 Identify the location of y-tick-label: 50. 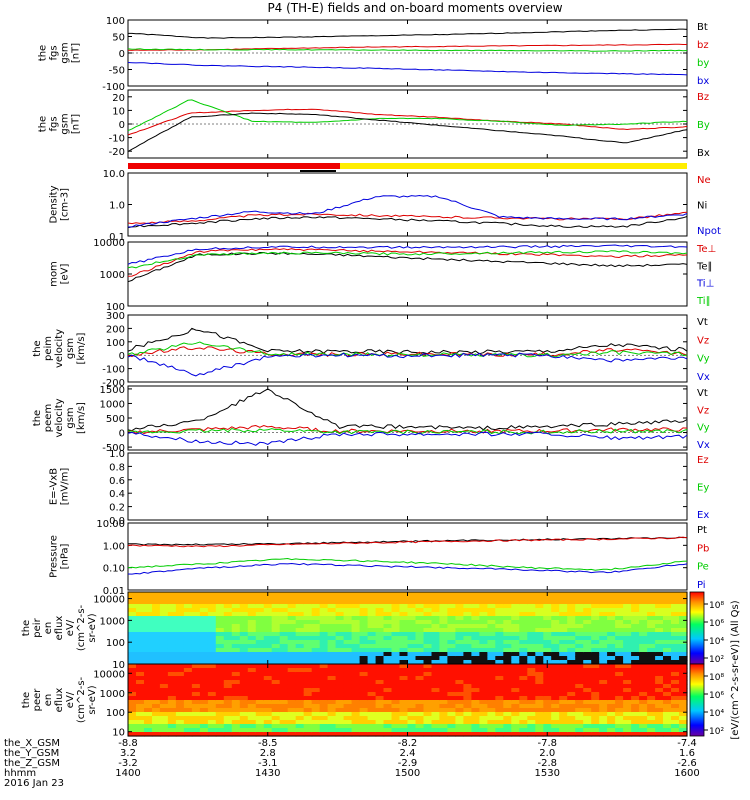
(118, 38).